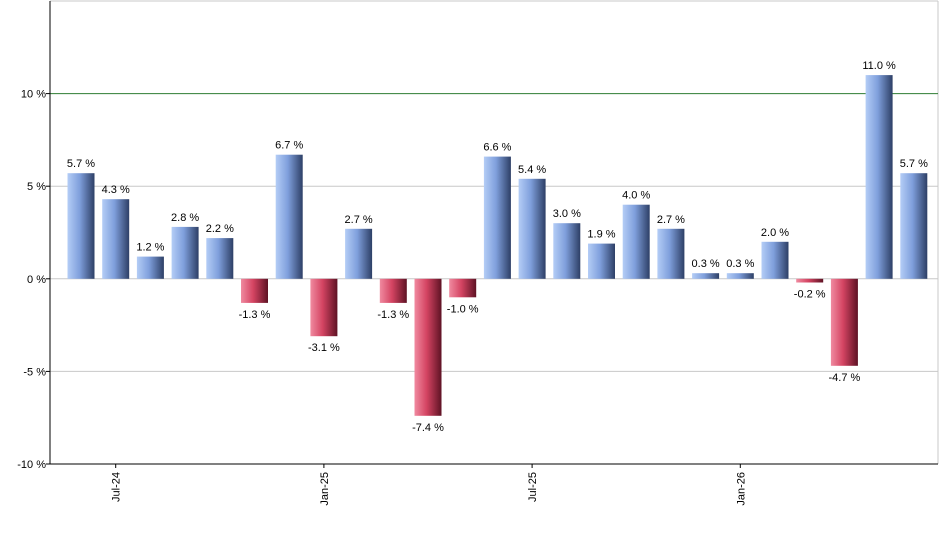  Describe the element at coordinates (567, 214) in the screenshot. I see `data-label: 3.0 %` at that location.